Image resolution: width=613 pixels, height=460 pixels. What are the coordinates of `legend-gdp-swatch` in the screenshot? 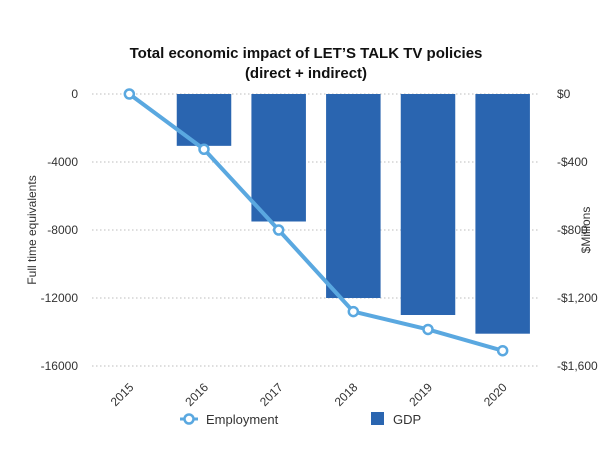 It's located at (377, 418).